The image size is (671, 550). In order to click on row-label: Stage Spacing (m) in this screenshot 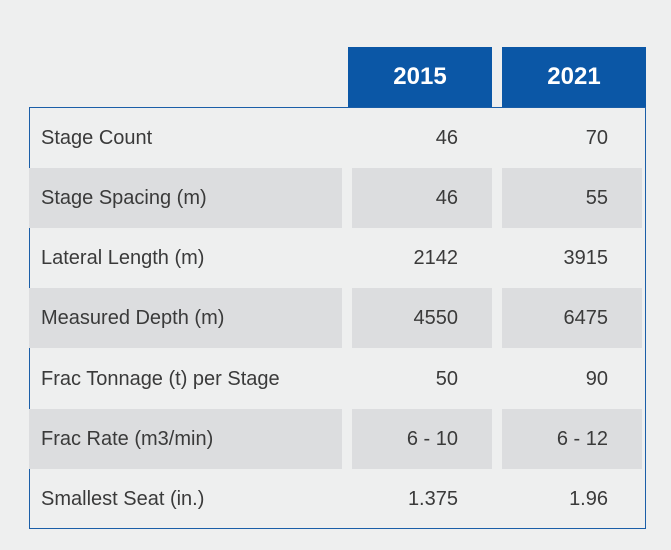, I will do `click(185, 198)`.